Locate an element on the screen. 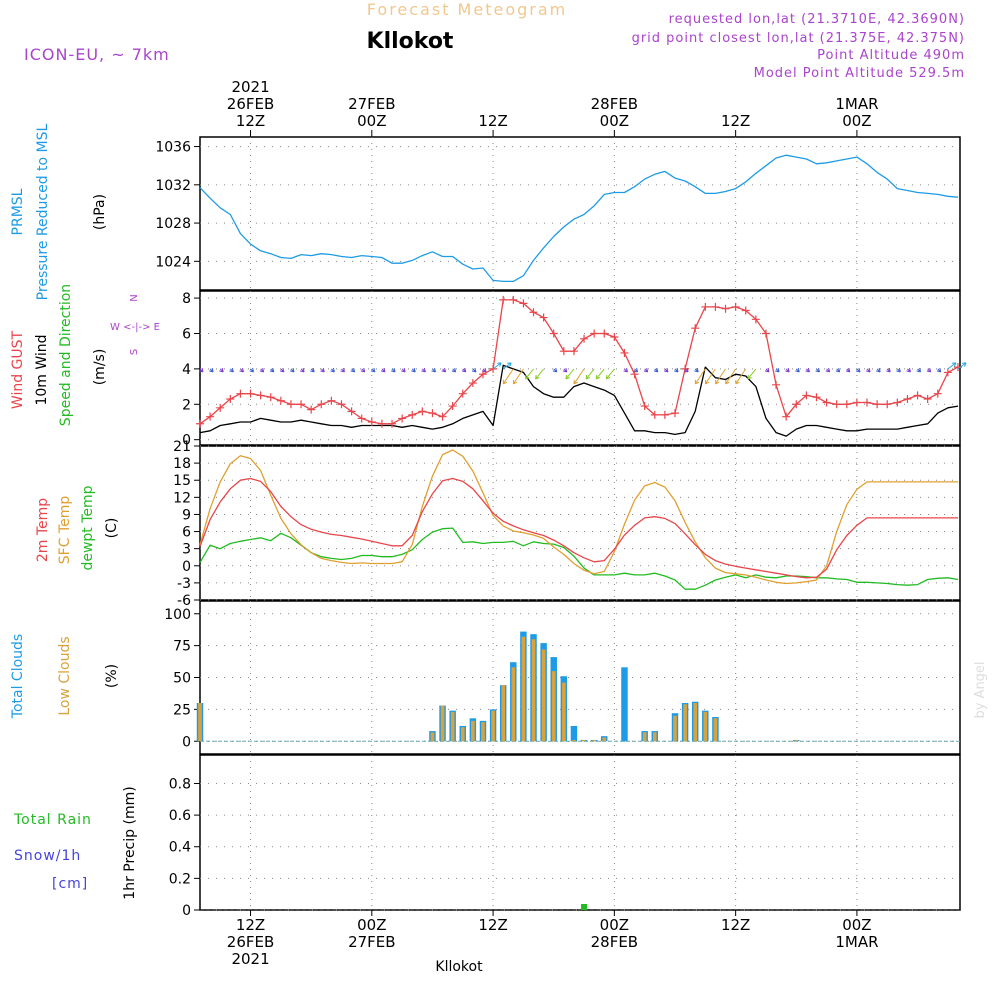  bottom-time-label: 12Z is located at coordinates (735, 925).